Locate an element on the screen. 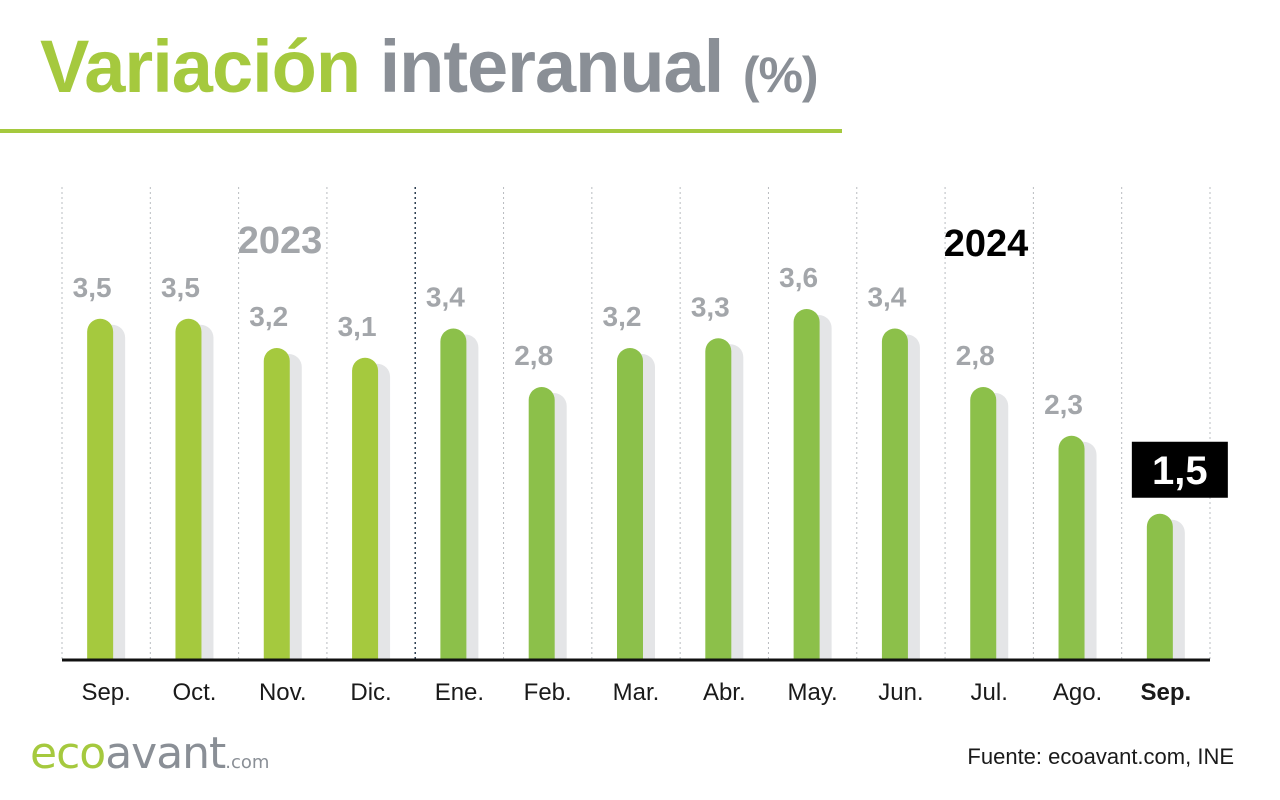  logo-eco: eco is located at coordinates (68, 753).